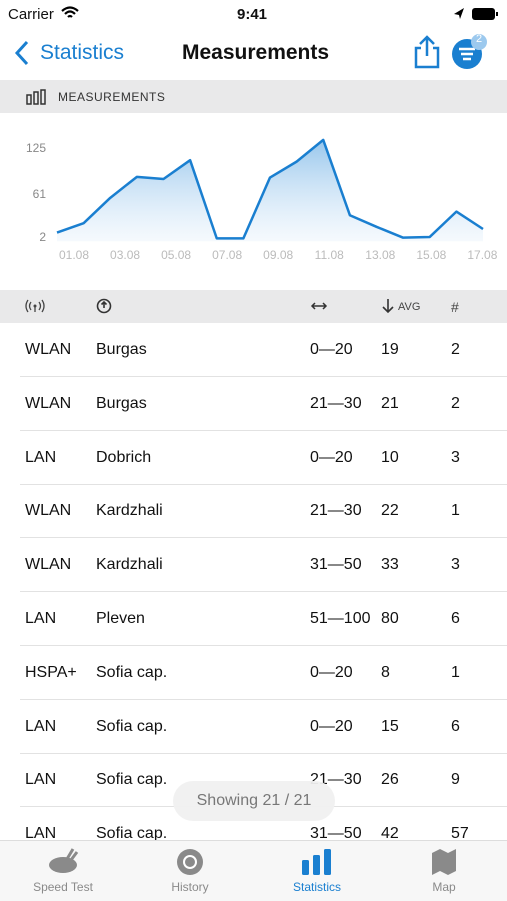 This screenshot has height=901, width=507. I want to click on wifi-icon, so click(70, 12).